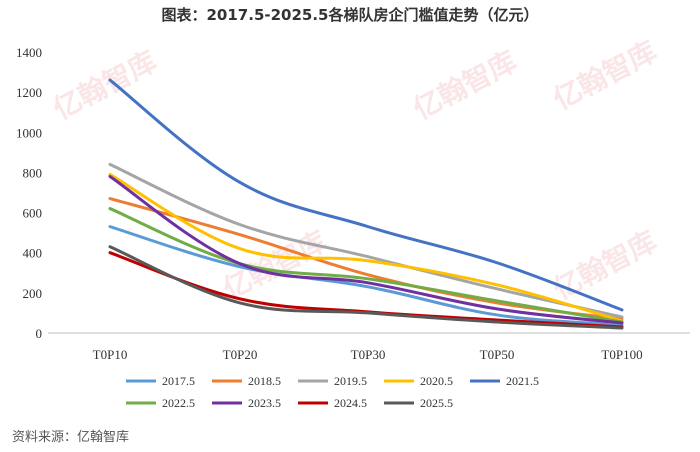 Image resolution: width=700 pixels, height=452 pixels. I want to click on legend-label: 2022.5, so click(178, 403).